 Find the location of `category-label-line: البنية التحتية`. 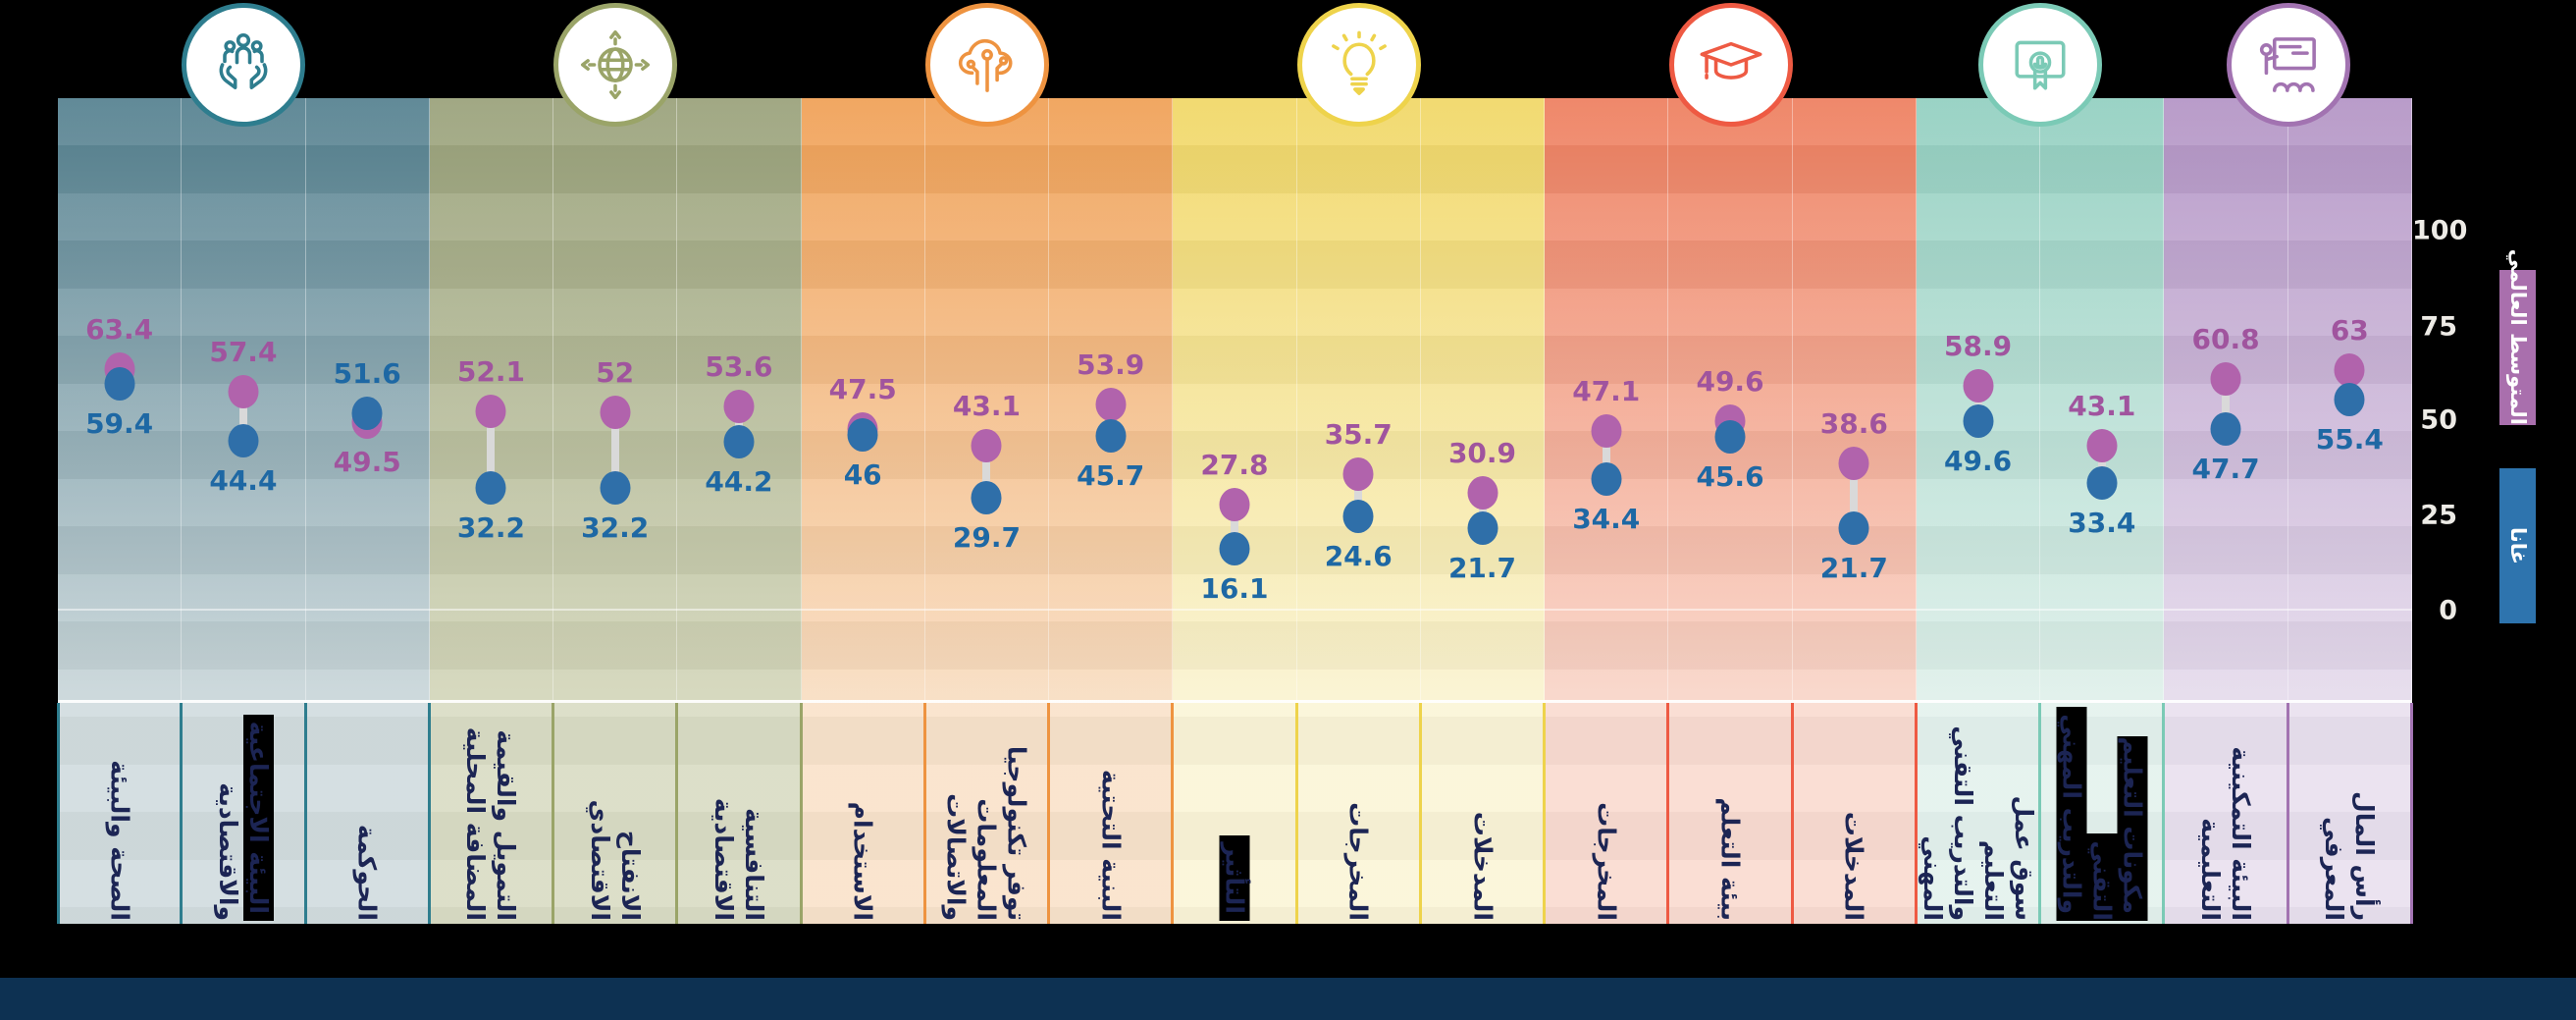

category-label-line: البنية التحتية is located at coordinates (1111, 845).